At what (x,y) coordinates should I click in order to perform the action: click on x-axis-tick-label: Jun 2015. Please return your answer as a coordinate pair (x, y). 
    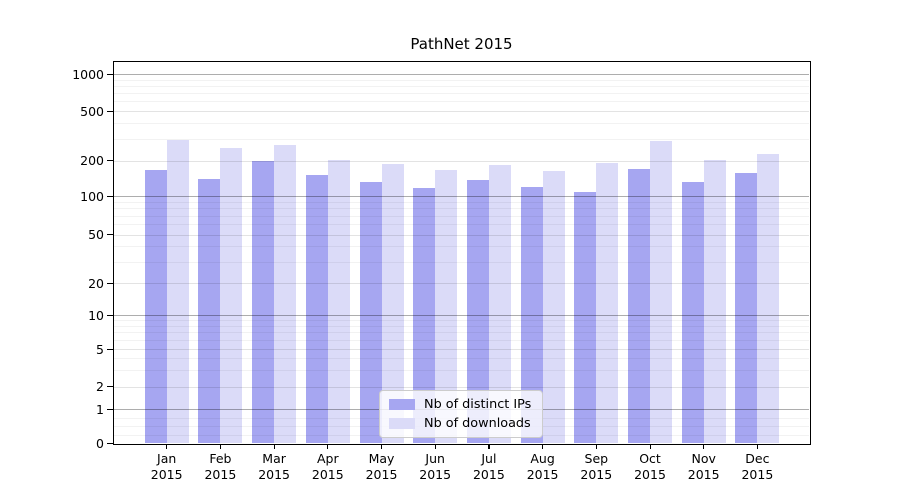
    Looking at the image, I should click on (435, 466).